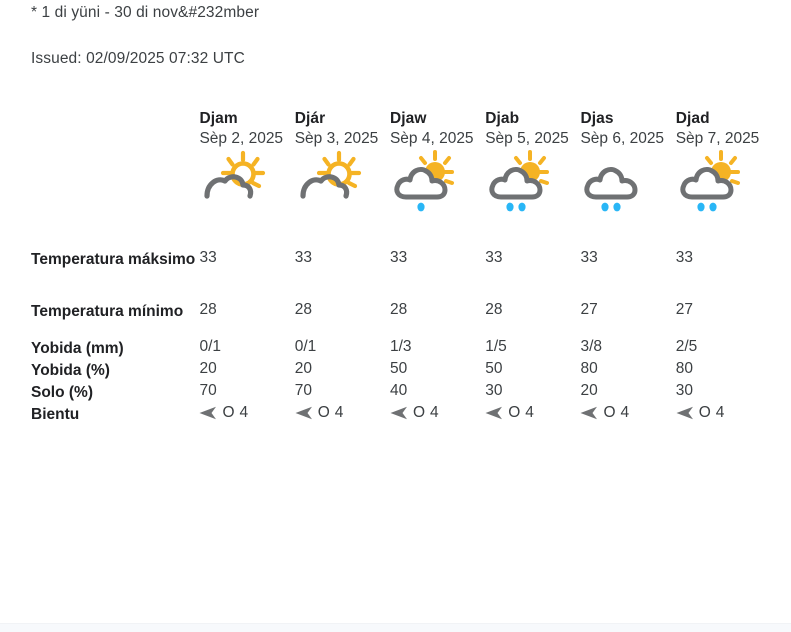  Describe the element at coordinates (62, 392) in the screenshot. I see `row-label-sun-pct: Solo (%)` at that location.